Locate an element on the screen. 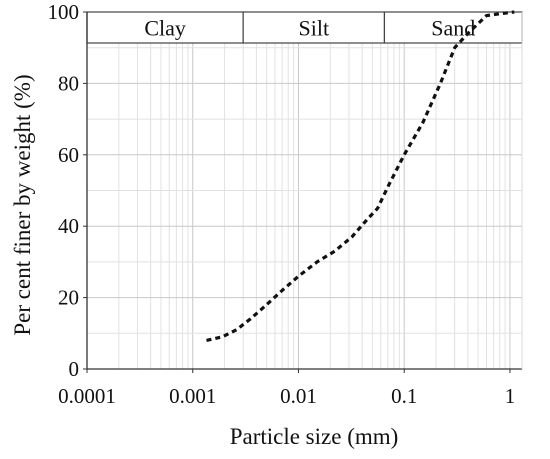 This screenshot has height=459, width=550. y-tick-label: 20 is located at coordinates (68, 298).